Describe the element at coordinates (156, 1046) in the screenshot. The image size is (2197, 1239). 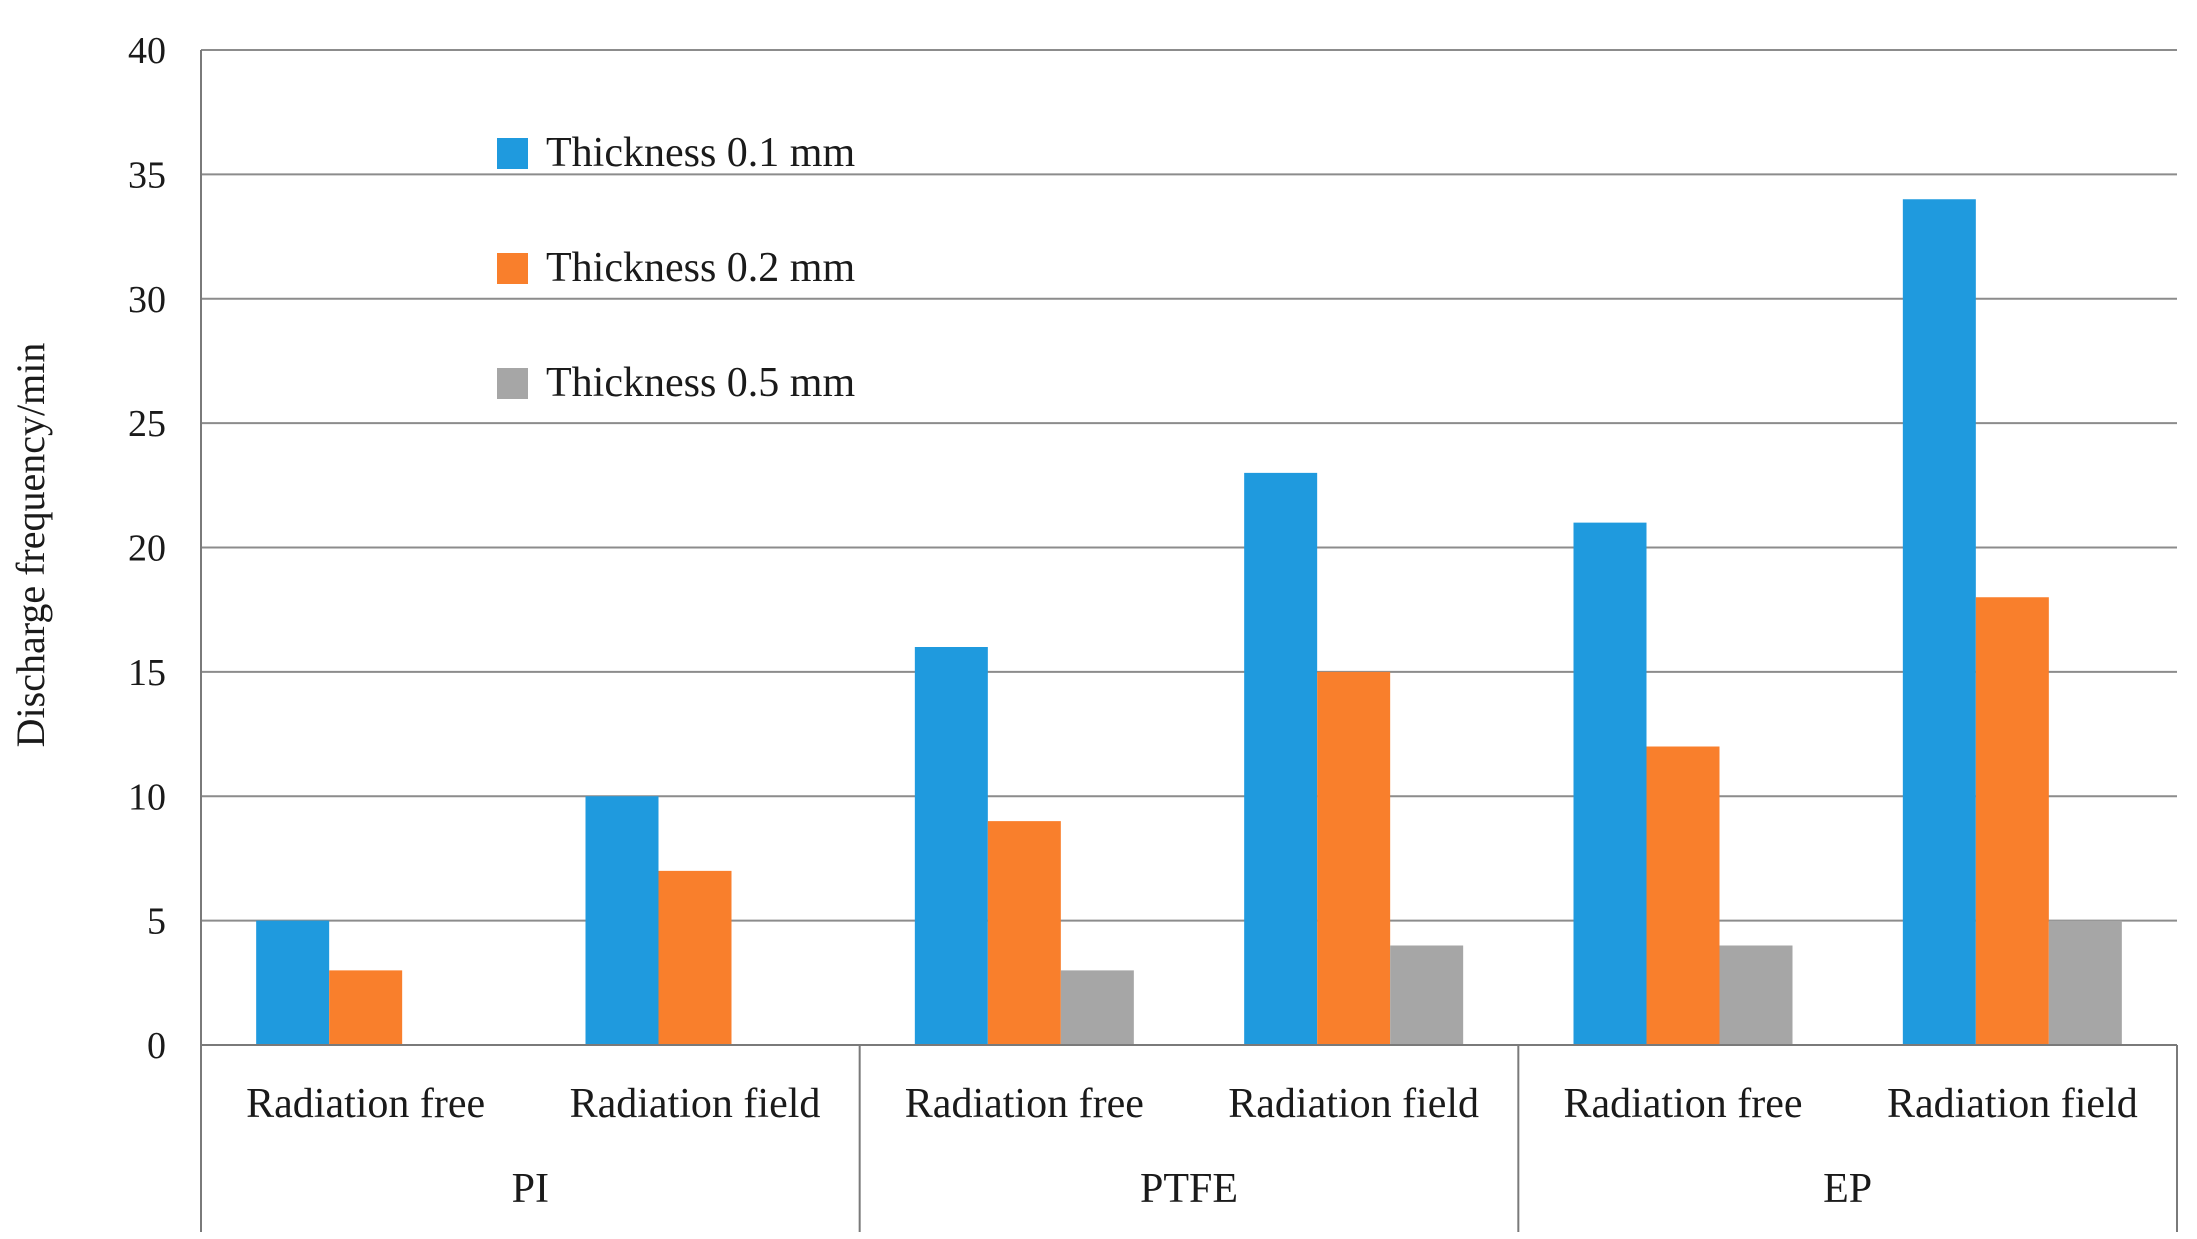
I see `y-tick-label: 0` at that location.